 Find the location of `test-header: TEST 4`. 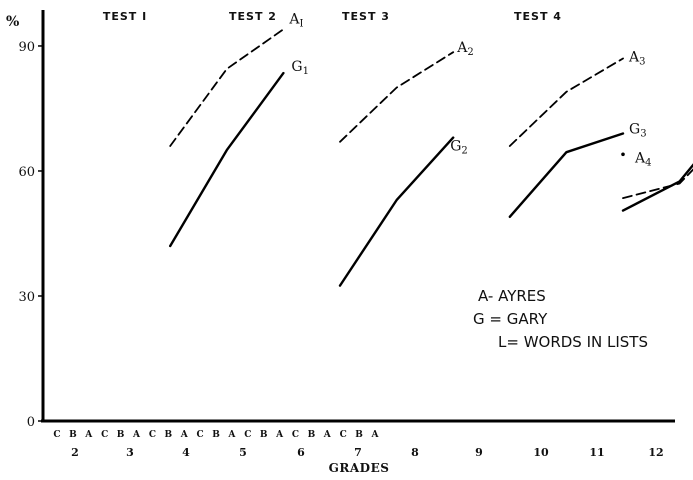

test-header: TEST 4 is located at coordinates (538, 16).